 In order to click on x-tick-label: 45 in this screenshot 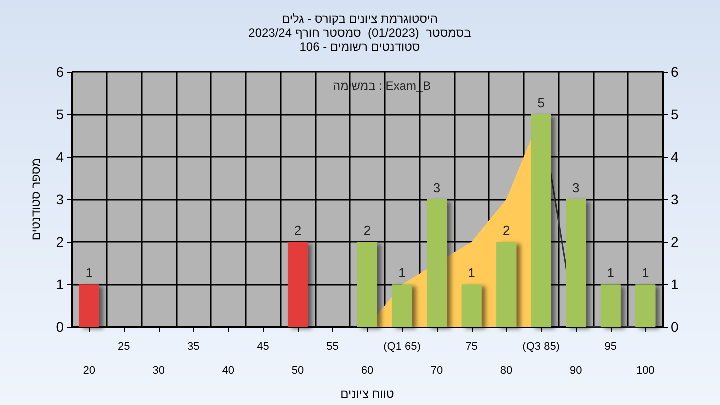, I will do `click(263, 347)`.